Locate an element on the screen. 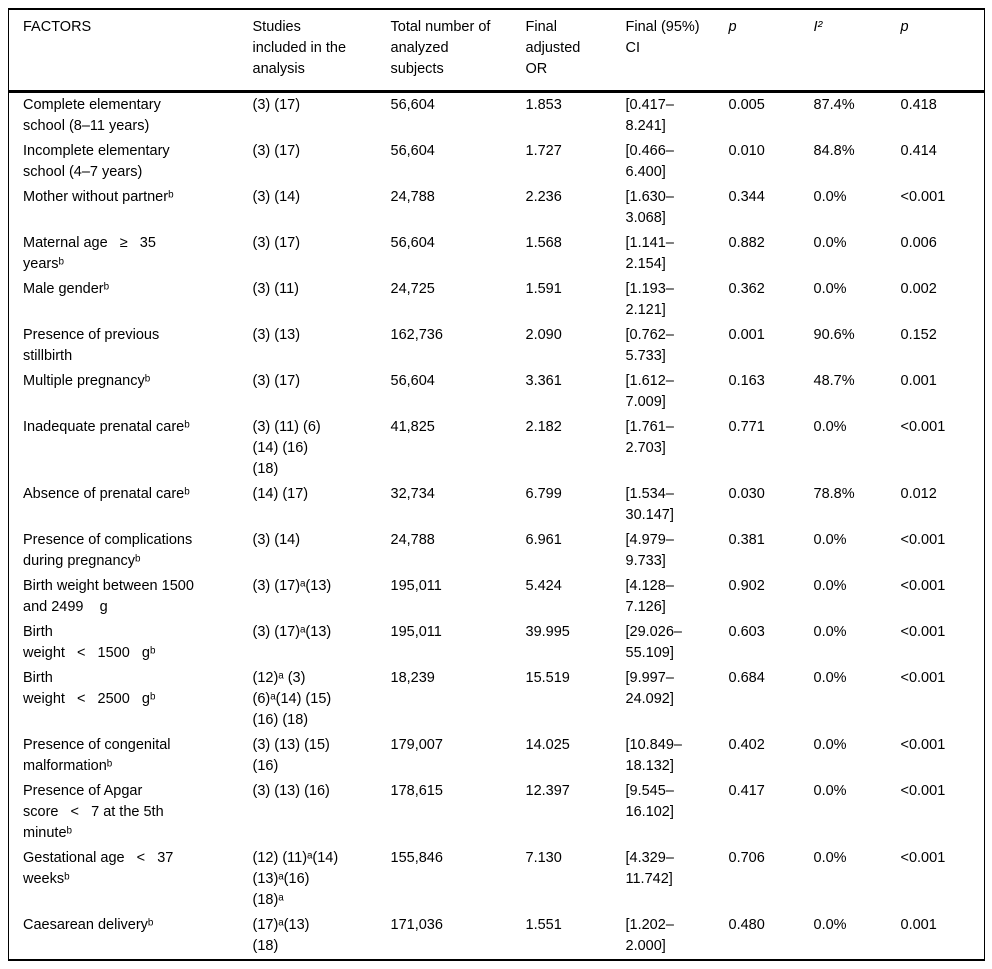  studies-cell: (3) (14) is located at coordinates (276, 540).